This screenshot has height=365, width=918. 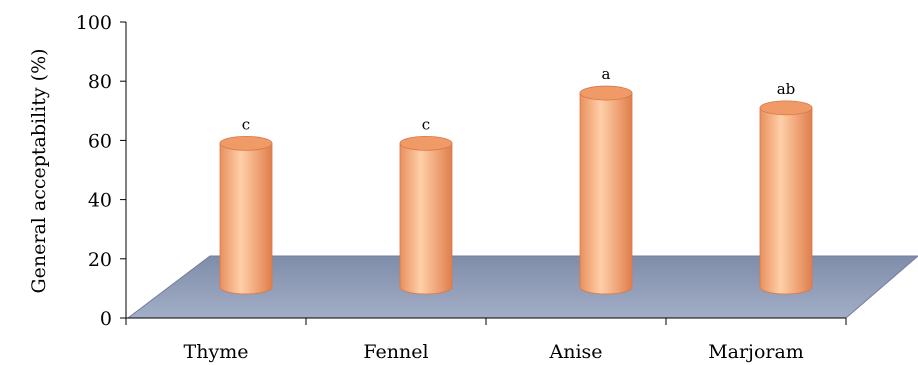 What do you see at coordinates (786, 89) in the screenshot?
I see `significance-label: ab` at bounding box center [786, 89].